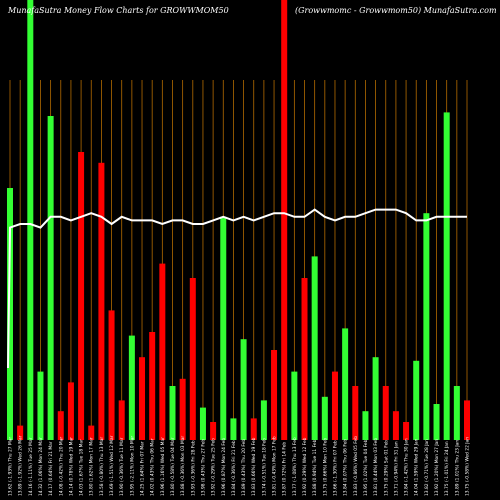 This screenshot has height=500, width=500. I want to click on x-tick-label: 13.95 (1.02%) Tue 04 Feb, so click(366, 467).